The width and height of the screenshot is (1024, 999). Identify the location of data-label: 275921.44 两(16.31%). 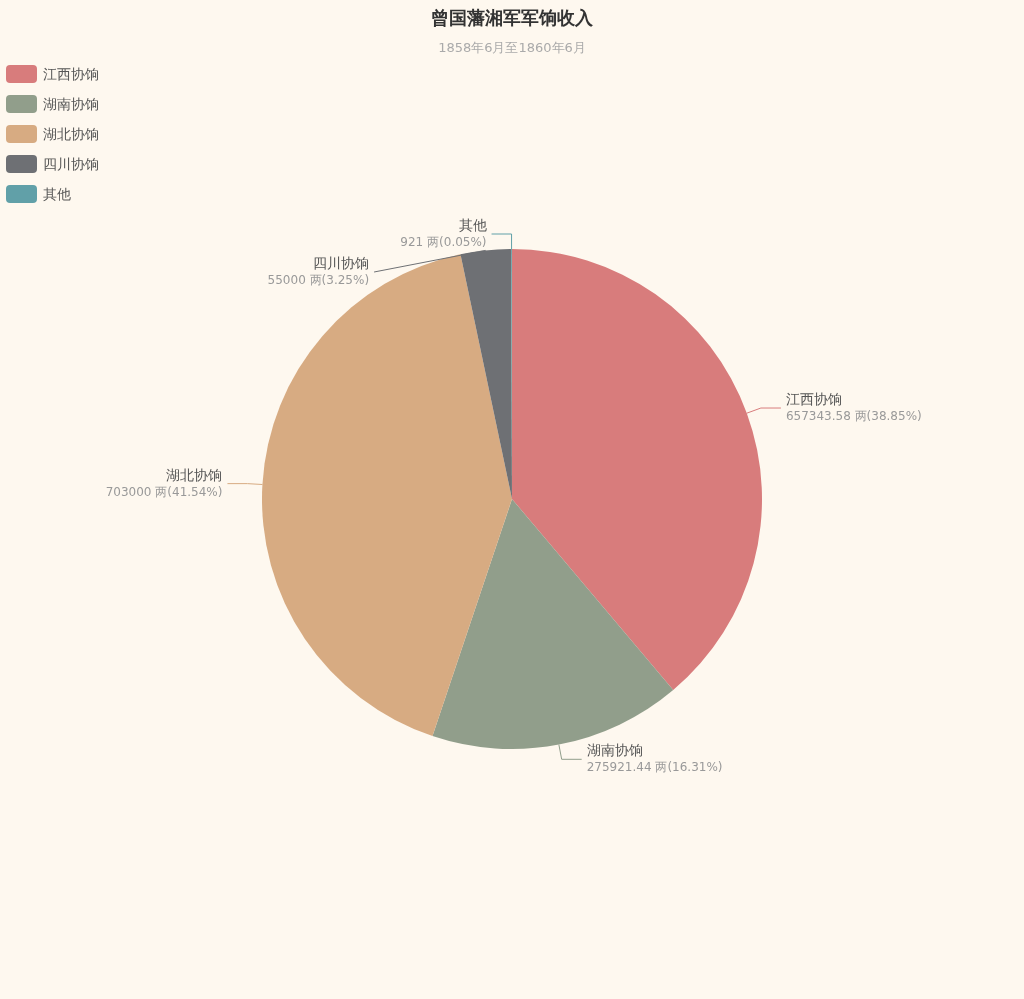
(654, 767).